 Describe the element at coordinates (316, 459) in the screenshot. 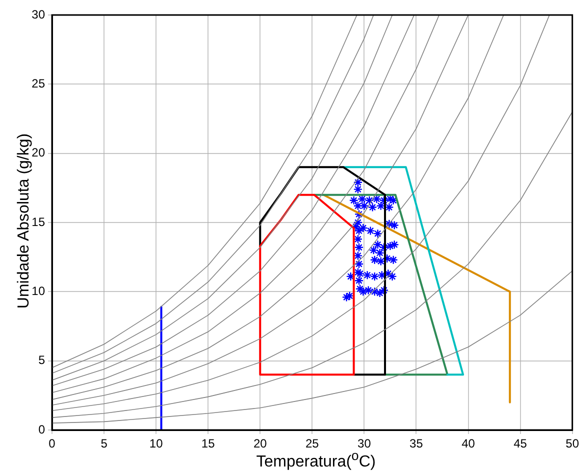

I see `x-axis-title: Temperatura($^{o}$C)` at that location.